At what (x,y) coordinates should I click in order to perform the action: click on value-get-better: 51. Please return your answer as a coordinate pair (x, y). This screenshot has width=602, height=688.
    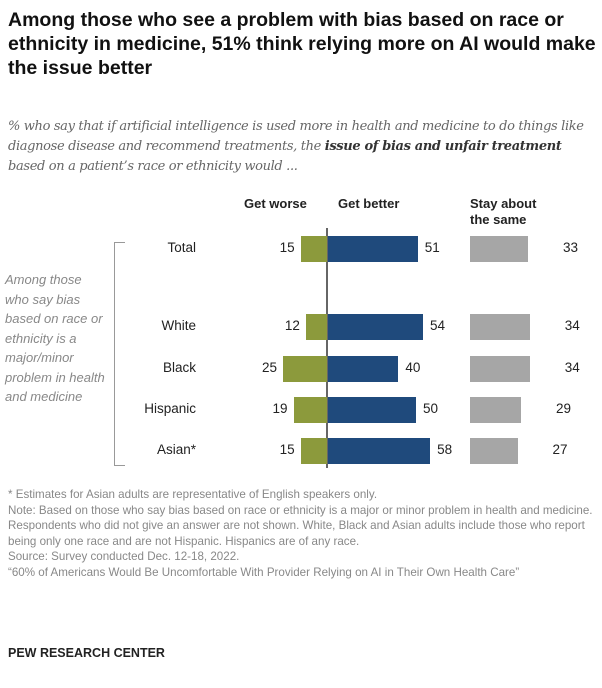
    Looking at the image, I should click on (432, 247).